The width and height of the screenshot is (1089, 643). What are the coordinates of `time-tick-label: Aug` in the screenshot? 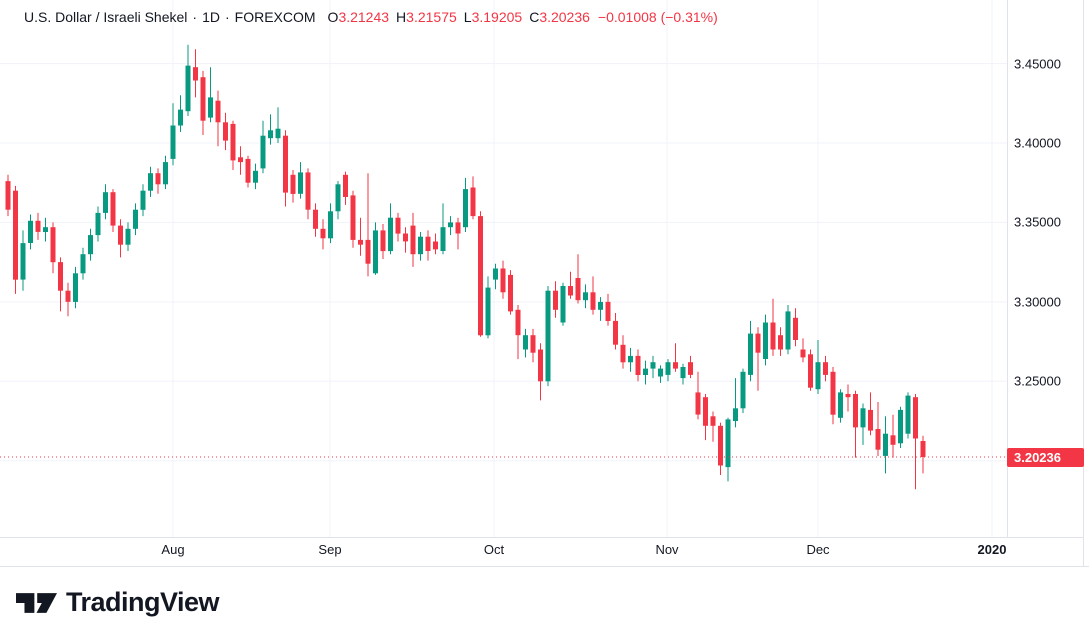 It's located at (173, 549).